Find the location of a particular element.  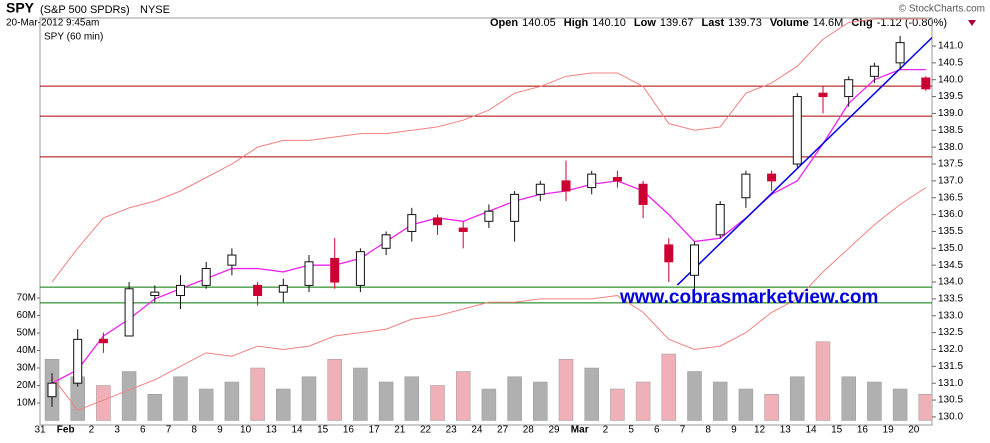

y2-tick-label: 40M is located at coordinates (26, 350).